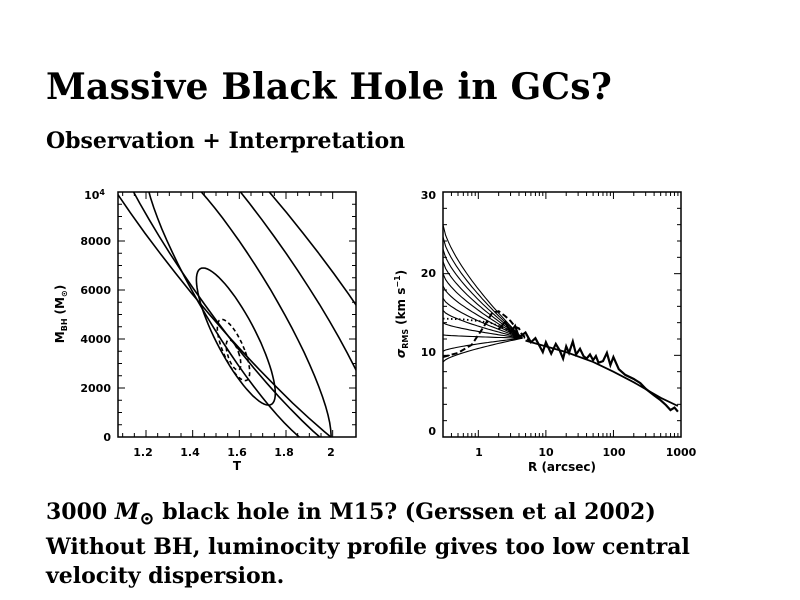 This screenshot has height=600, width=800. Describe the element at coordinates (95, 339) in the screenshot. I see `contour-y-tick-label: 4000` at that location.